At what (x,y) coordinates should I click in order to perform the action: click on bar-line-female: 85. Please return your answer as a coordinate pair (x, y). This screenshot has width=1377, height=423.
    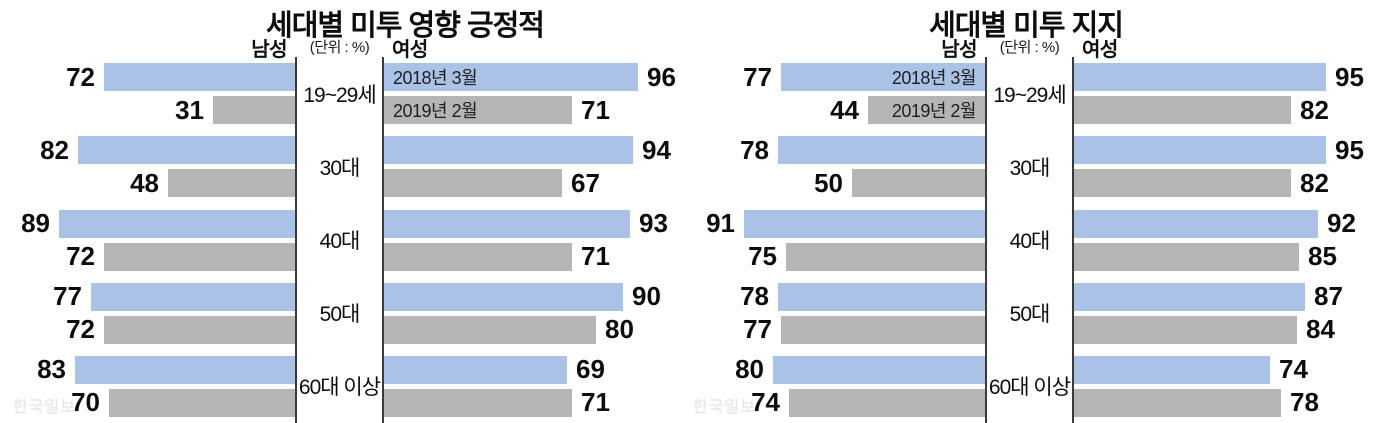
    Looking at the image, I should click on (1225, 256).